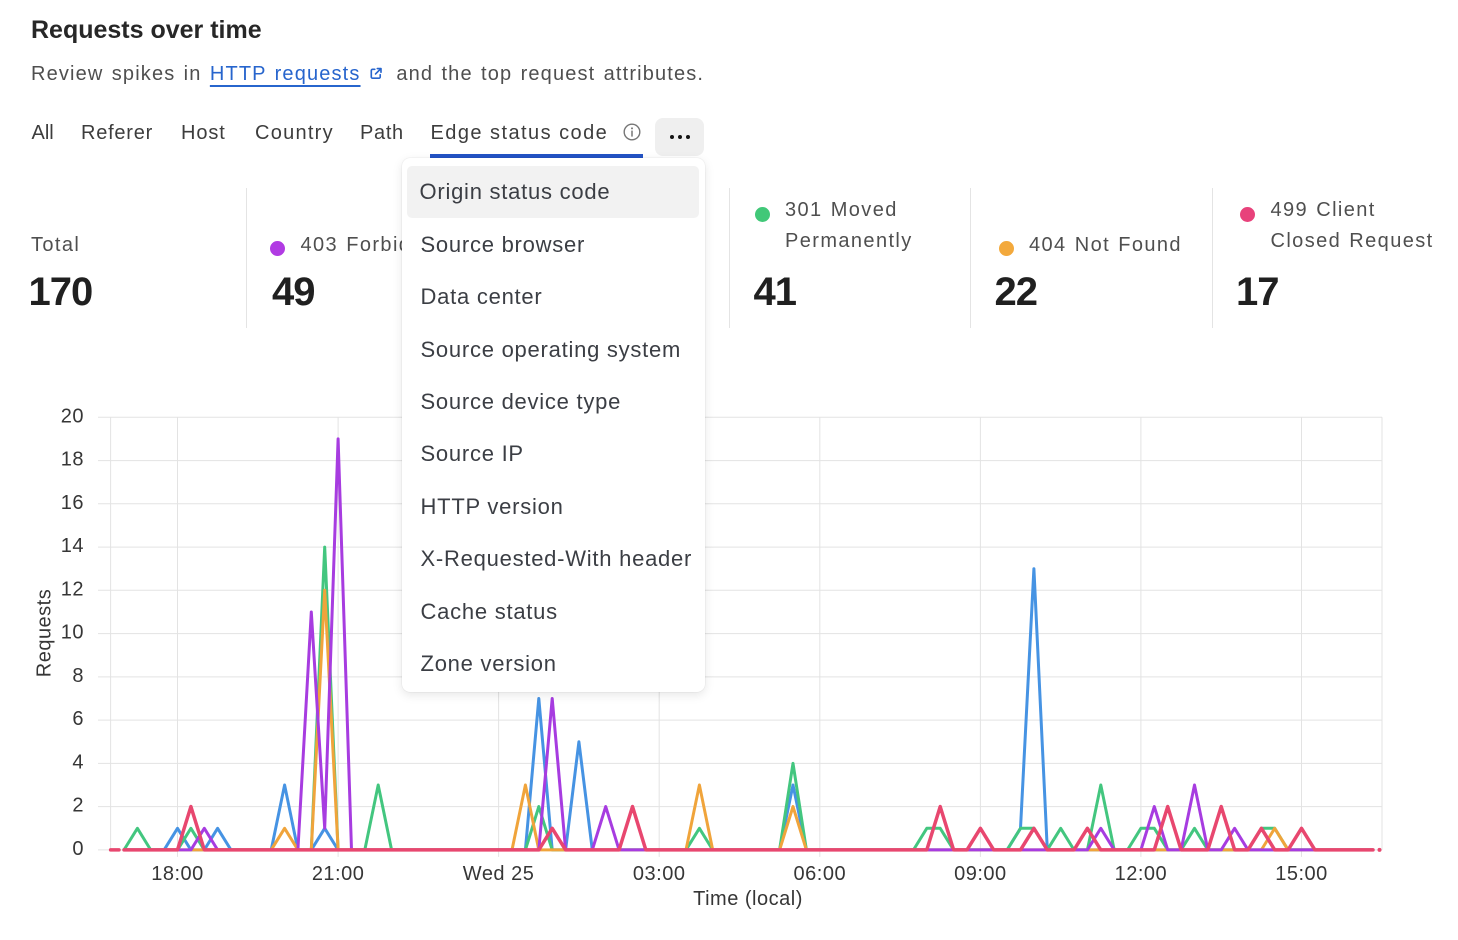 The width and height of the screenshot is (1458, 940). I want to click on svg-text: 06:00, so click(820, 874).